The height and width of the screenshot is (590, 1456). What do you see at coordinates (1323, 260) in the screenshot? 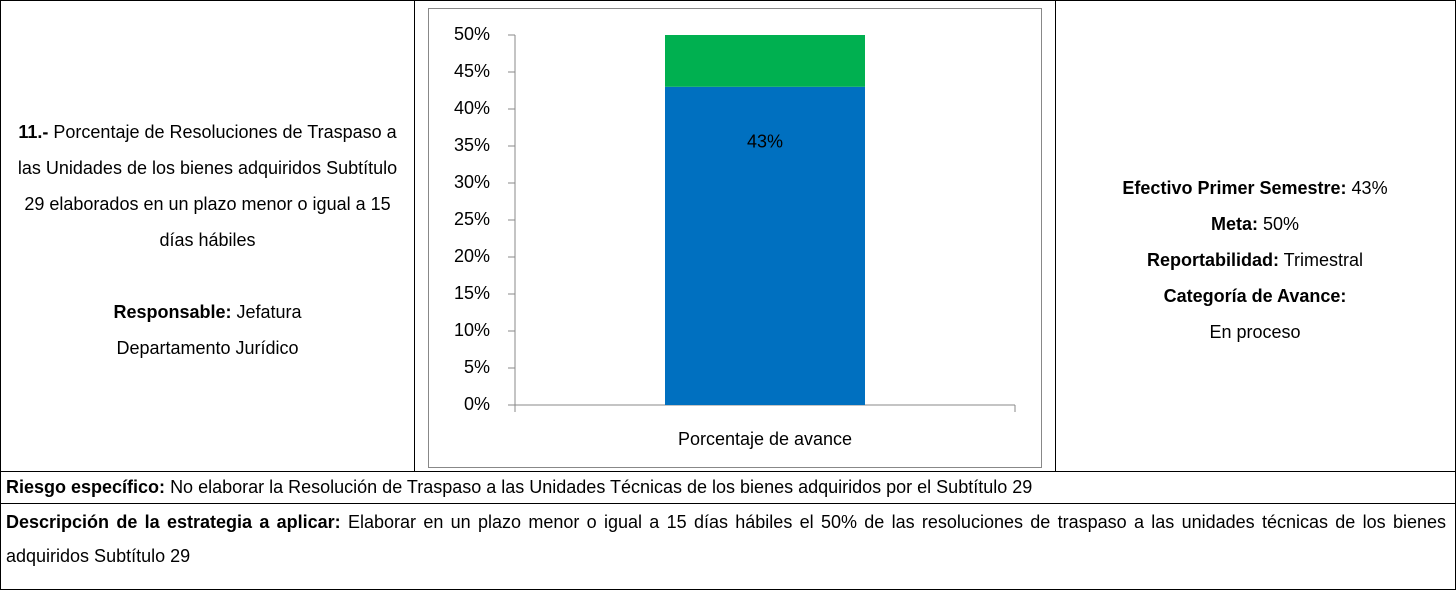
I see `status-value: Trimestral` at bounding box center [1323, 260].